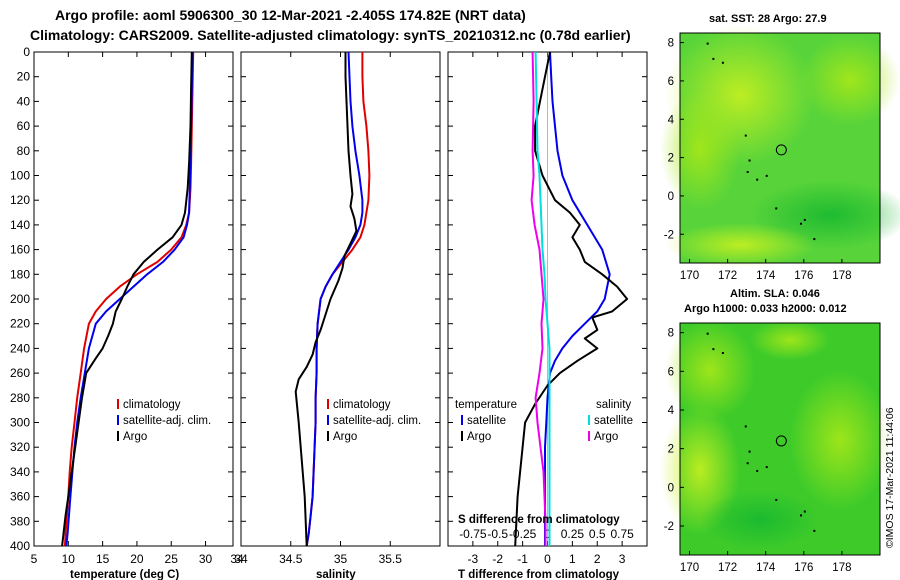 Image resolution: width=900 pixels, height=580 pixels. What do you see at coordinates (20, 348) in the screenshot?
I see `depth-tick-label: 240` at bounding box center [20, 348].